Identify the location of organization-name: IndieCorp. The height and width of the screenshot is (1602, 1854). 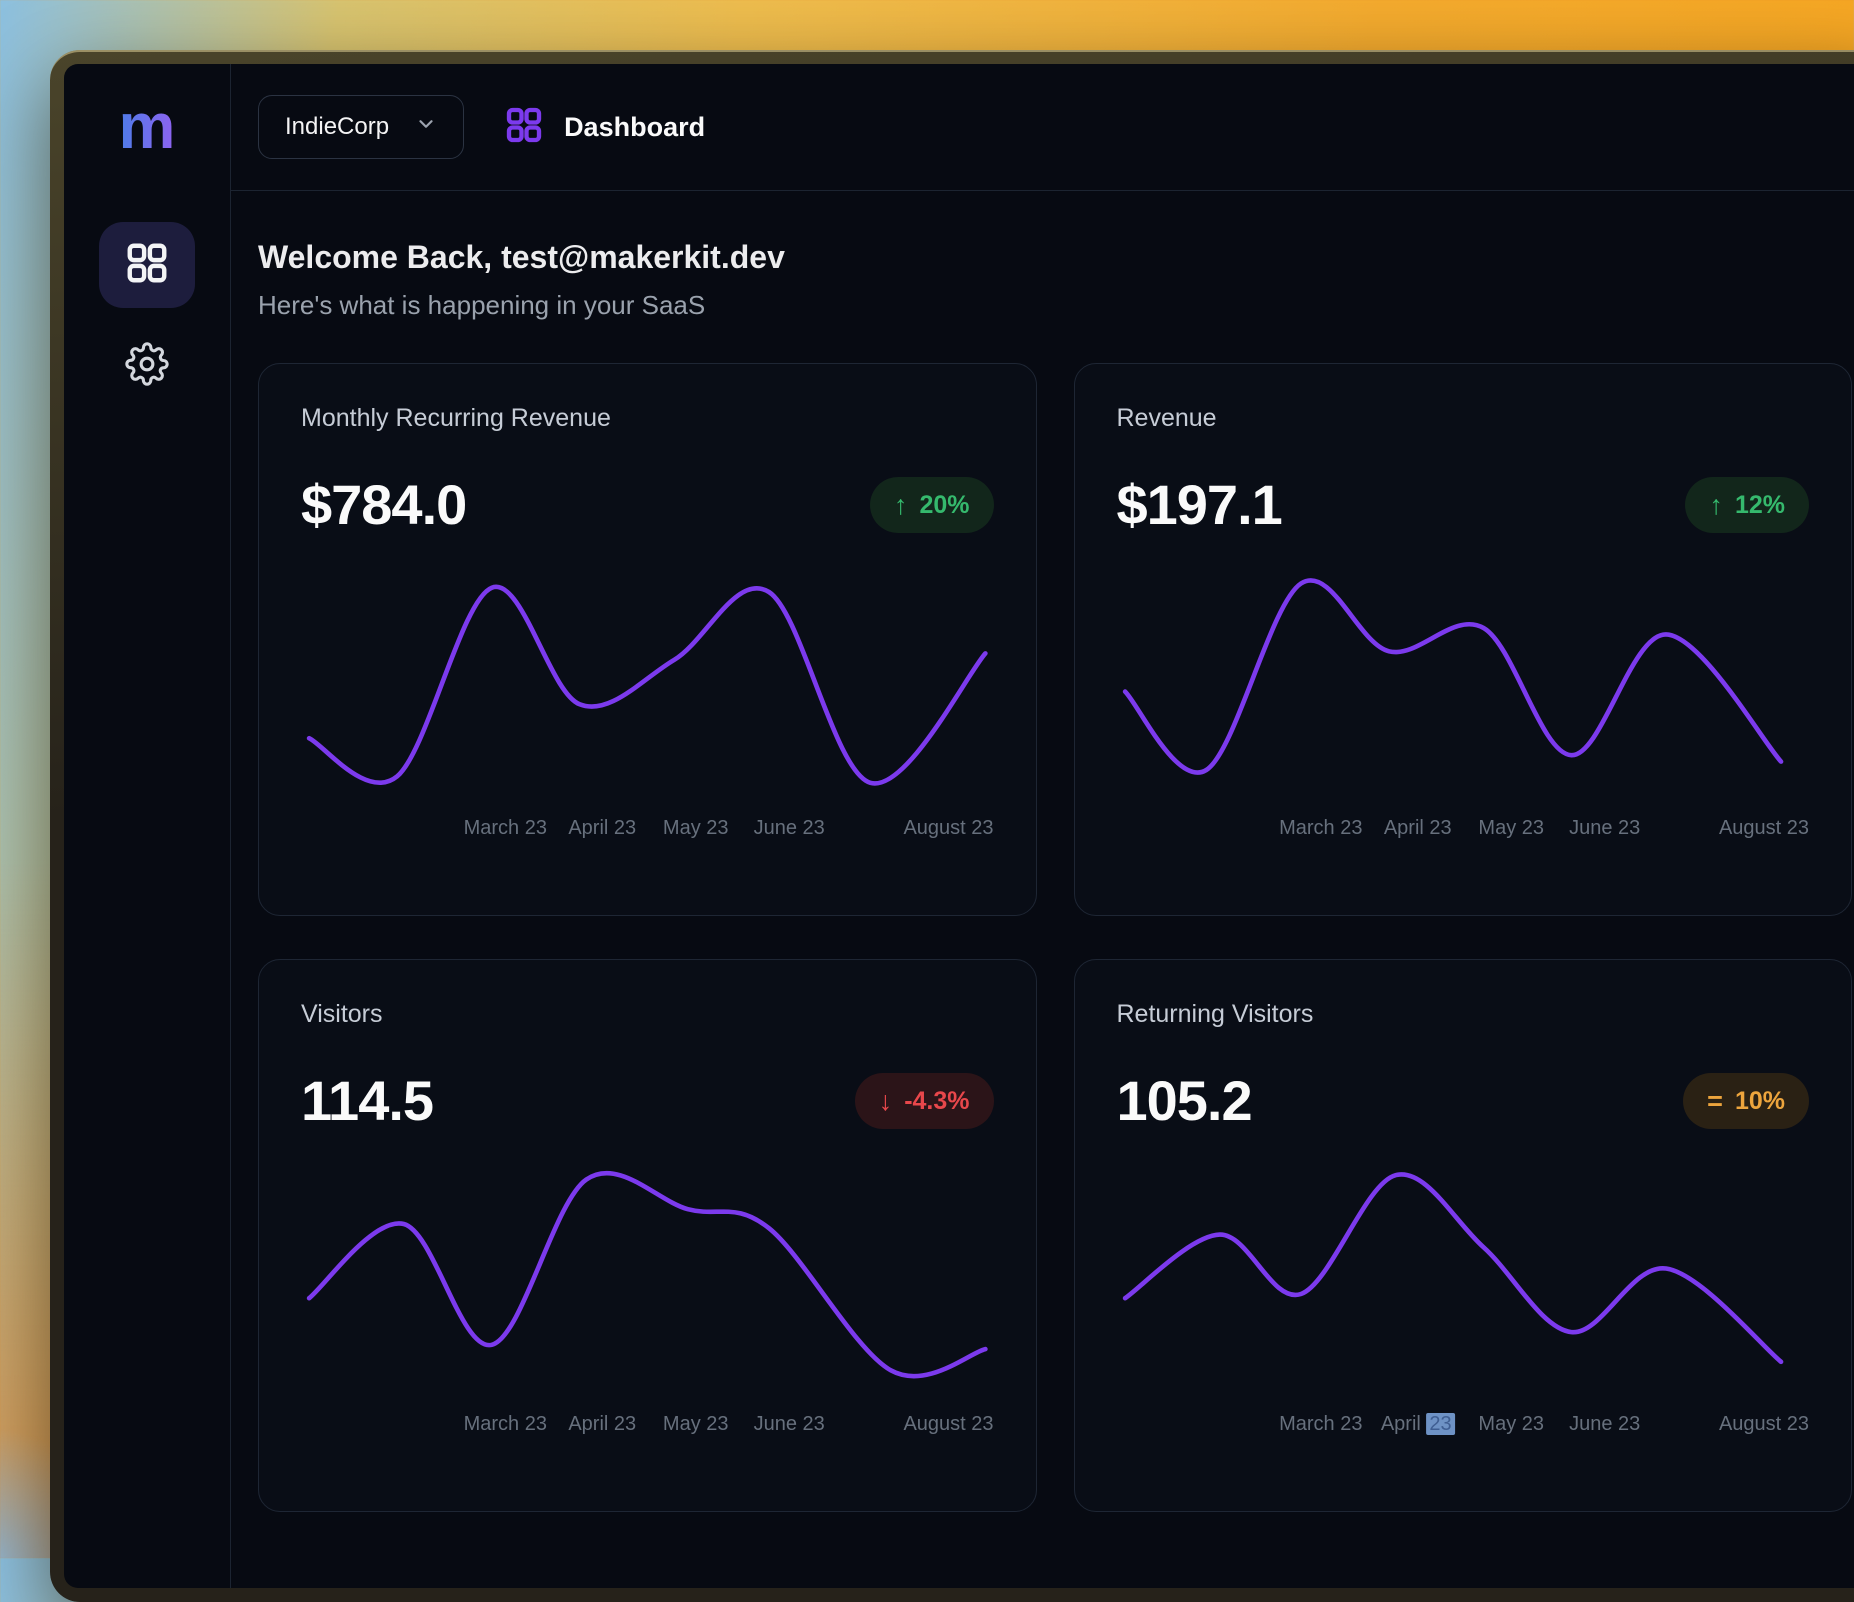
(337, 126).